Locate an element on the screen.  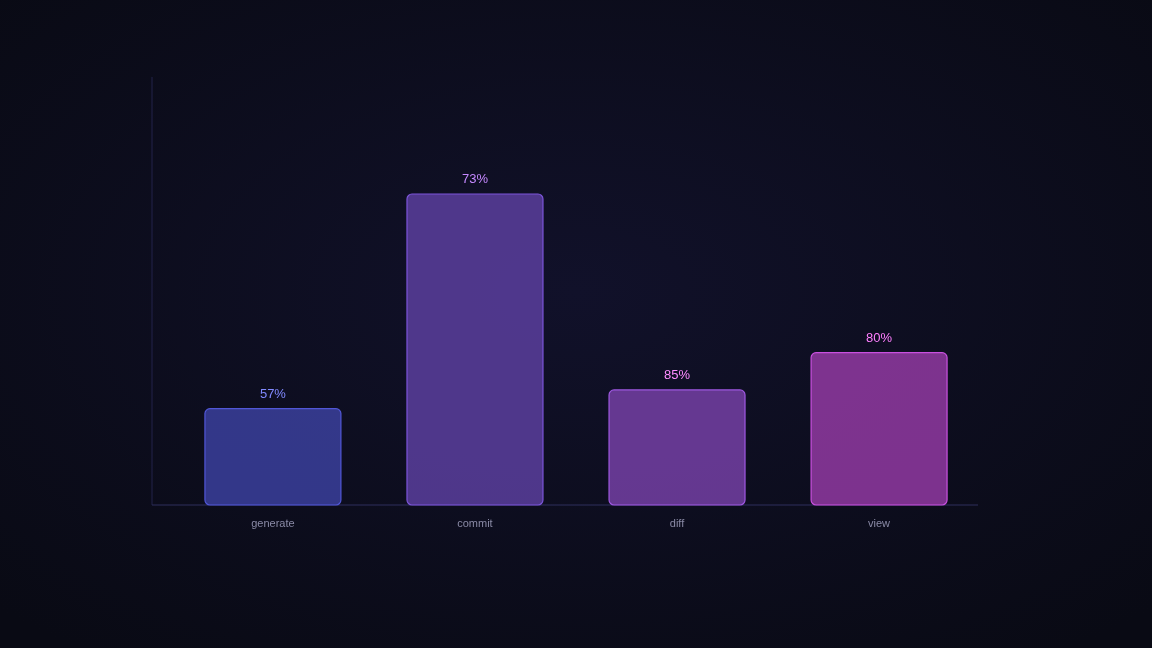
annotation: 57% is located at coordinates (273, 393).